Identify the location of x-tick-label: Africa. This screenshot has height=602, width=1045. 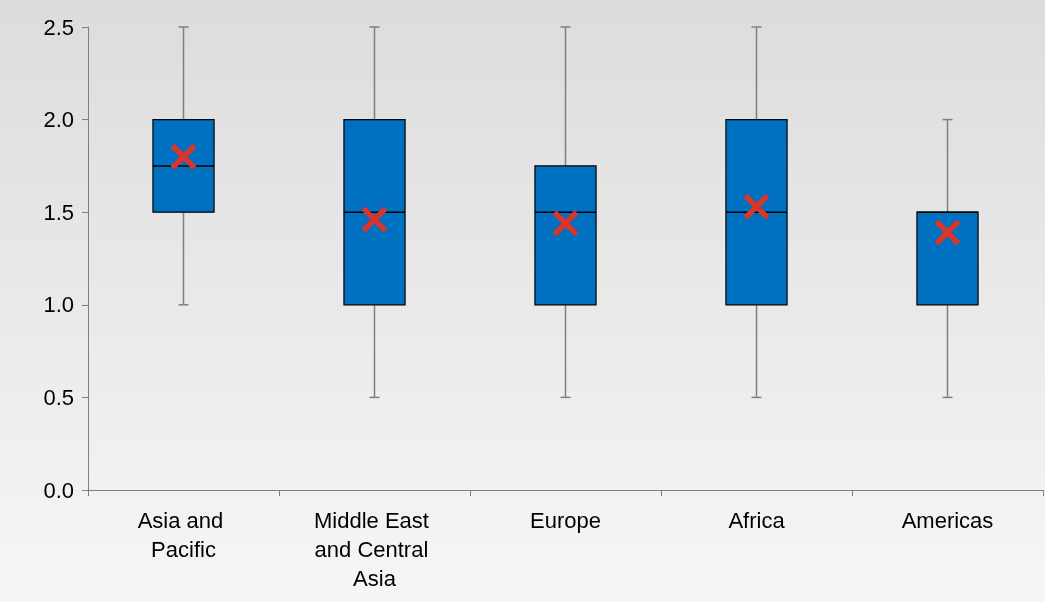
(757, 520).